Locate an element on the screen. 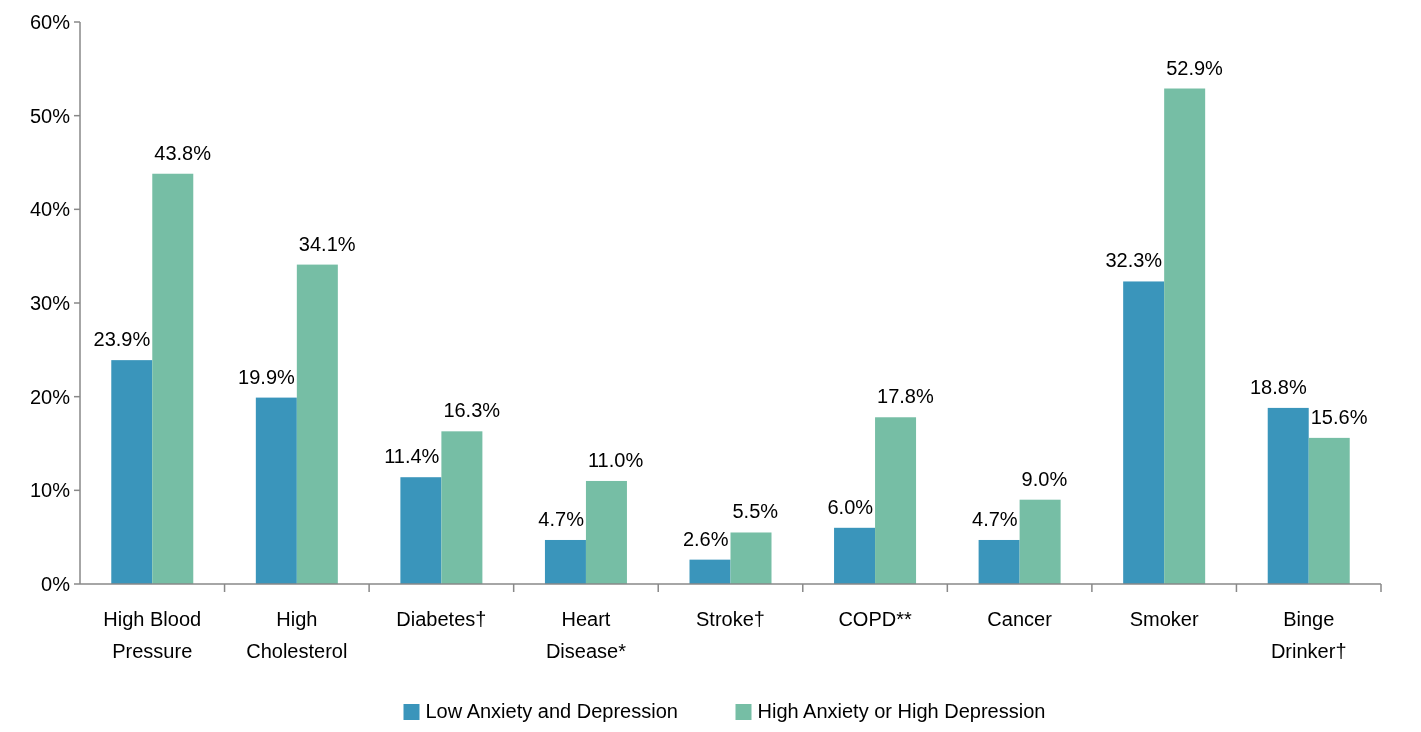 This screenshot has width=1421, height=732. data-label: 32.3% is located at coordinates (1134, 260).